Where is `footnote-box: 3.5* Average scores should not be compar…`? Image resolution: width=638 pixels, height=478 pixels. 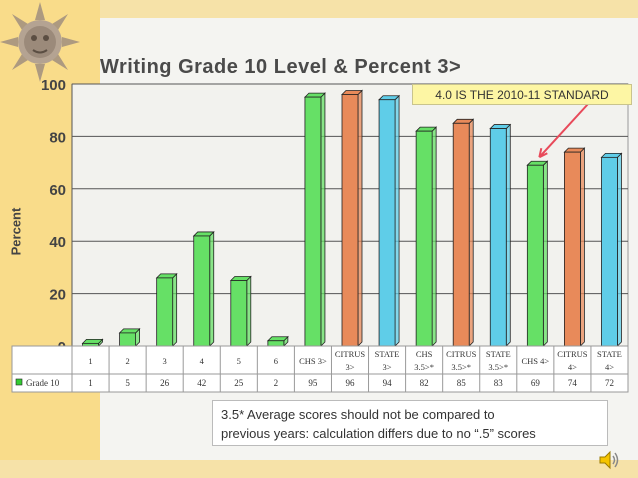 footnote-box: 3.5* Average scores should not be compar… is located at coordinates (410, 423).